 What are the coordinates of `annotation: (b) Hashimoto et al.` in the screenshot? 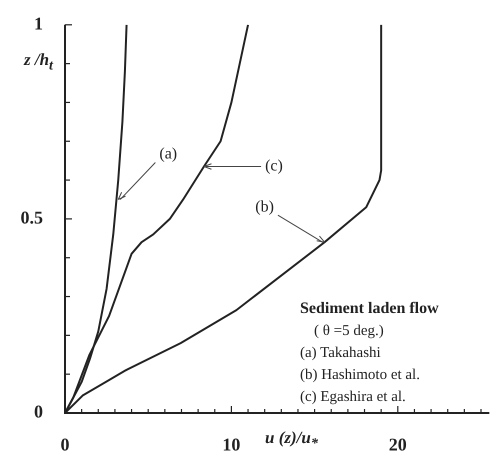 It's located at (360, 375).